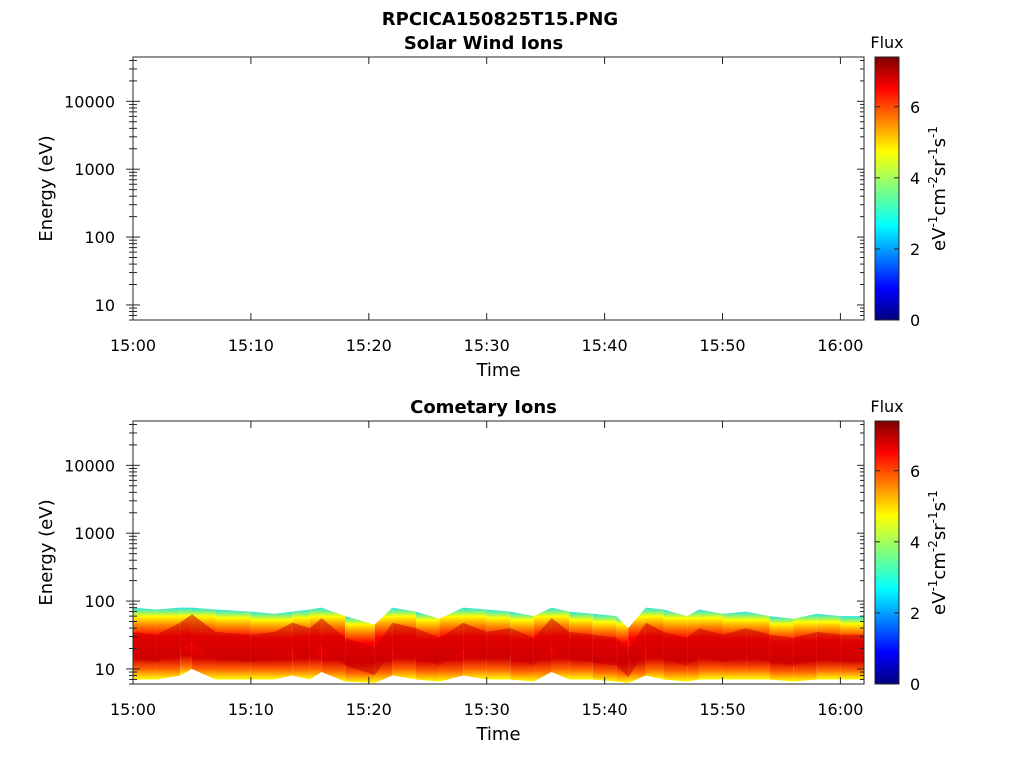  I want to click on spectrogram, so click(498, 645).